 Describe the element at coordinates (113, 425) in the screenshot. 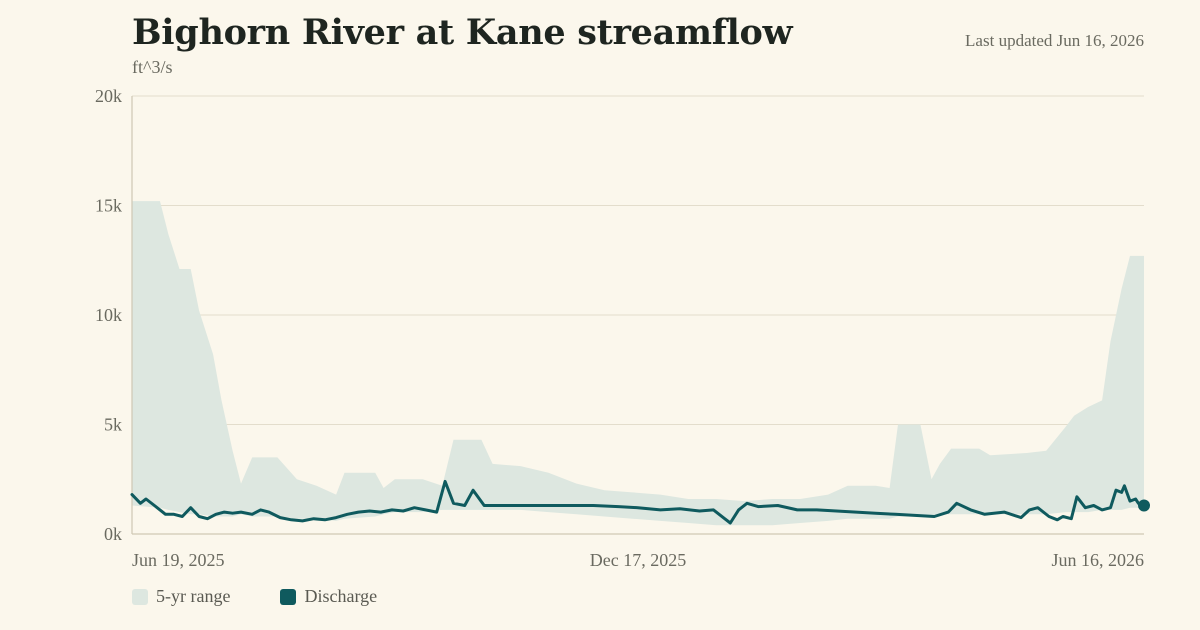

I see `y-tick-label-5000: 5k` at that location.